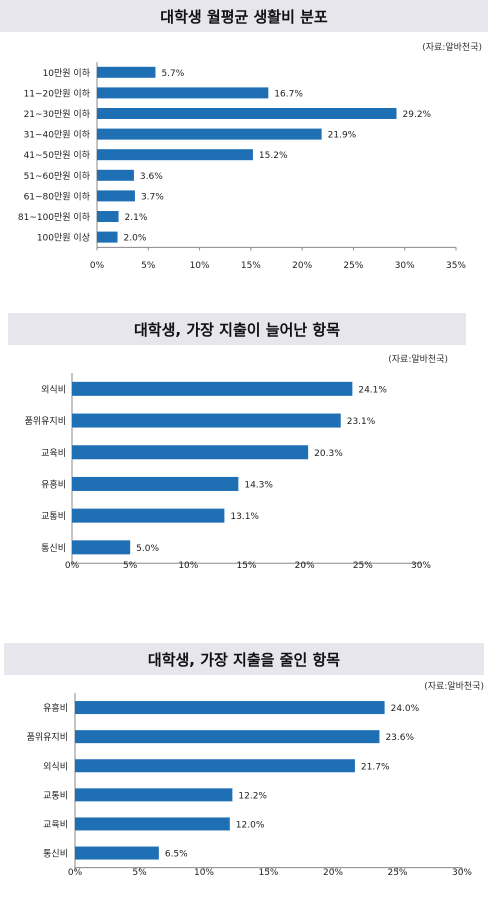 Image resolution: width=488 pixels, height=898 pixels. Describe the element at coordinates (152, 197) in the screenshot. I see `value-label: 3.7%` at that location.